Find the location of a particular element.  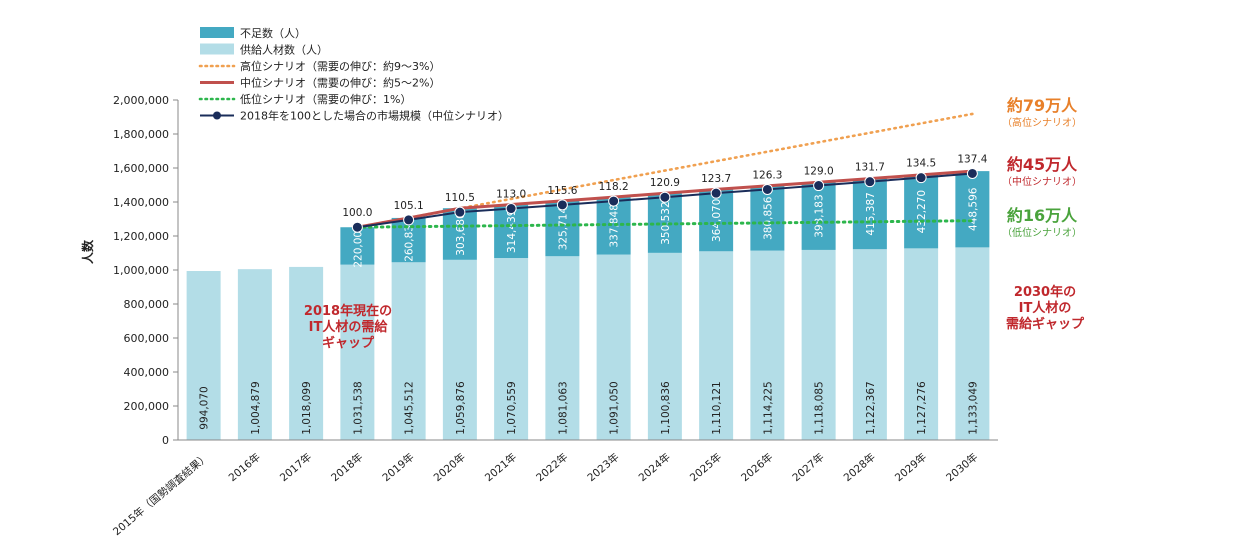

gap-2030-annotation: 需給ギャップ is located at coordinates (1045, 324).